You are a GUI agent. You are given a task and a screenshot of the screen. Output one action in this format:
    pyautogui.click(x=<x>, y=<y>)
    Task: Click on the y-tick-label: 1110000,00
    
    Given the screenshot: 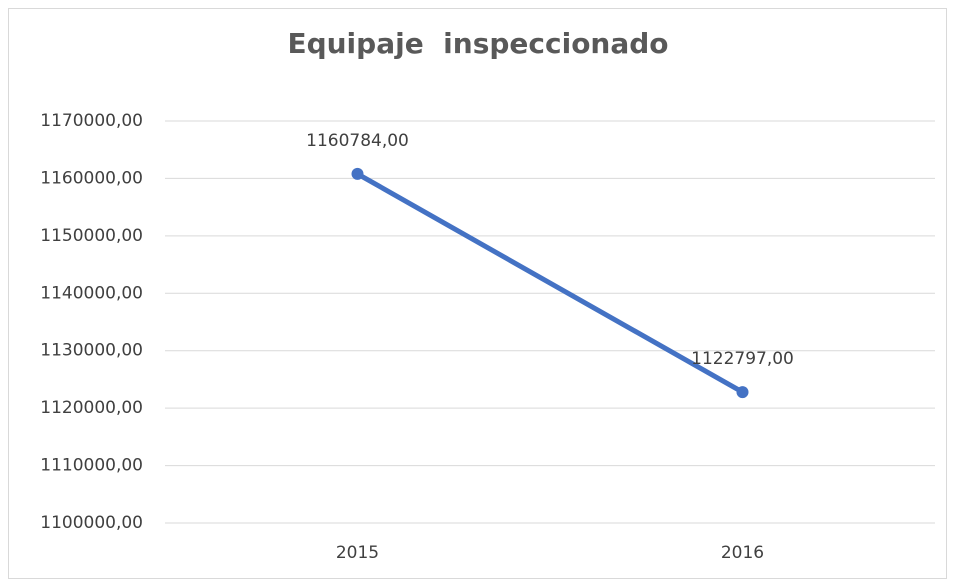 What is the action you would take?
    pyautogui.click(x=91, y=466)
    